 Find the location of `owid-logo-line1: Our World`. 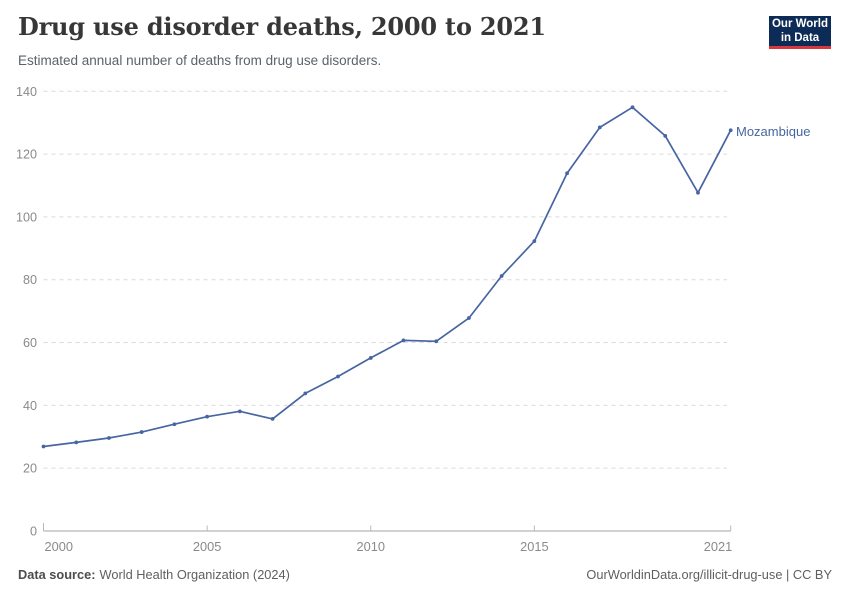

owid-logo-line1: Our World is located at coordinates (799, 23).